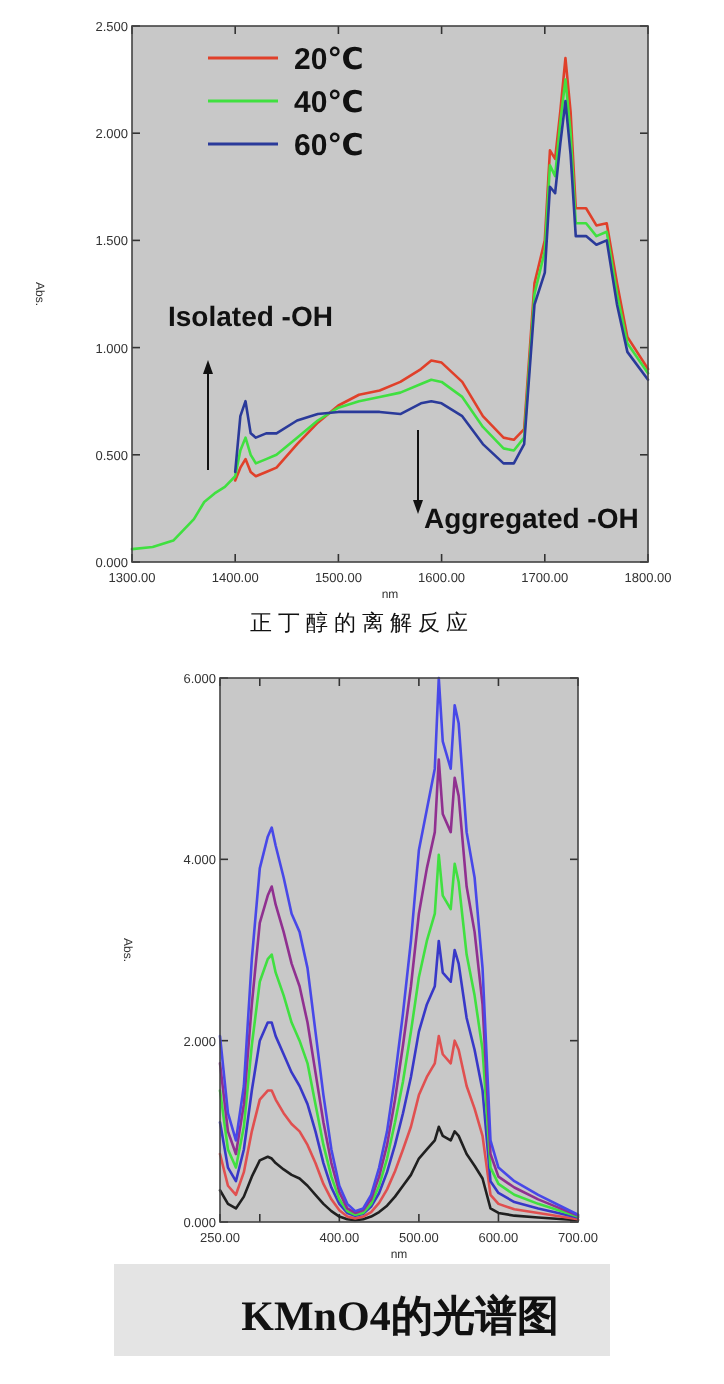  Describe the element at coordinates (329, 60) in the screenshot. I see `legend-label: 20℃` at that location.